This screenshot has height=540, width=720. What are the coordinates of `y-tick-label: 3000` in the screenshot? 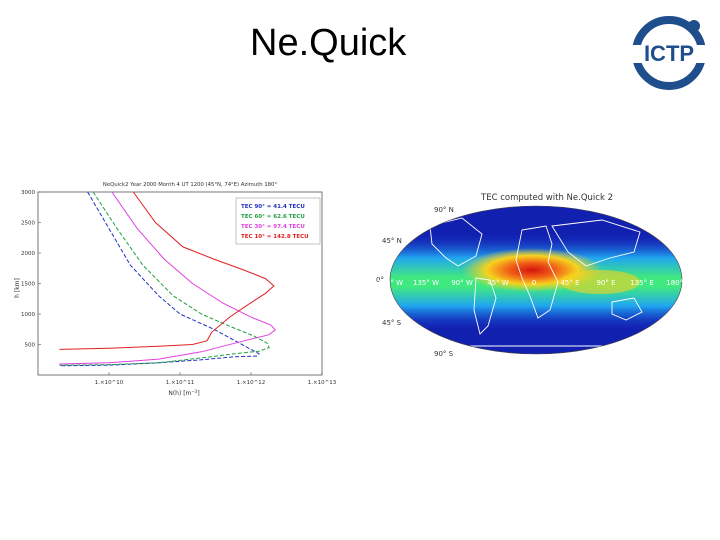 It's located at (28, 193).